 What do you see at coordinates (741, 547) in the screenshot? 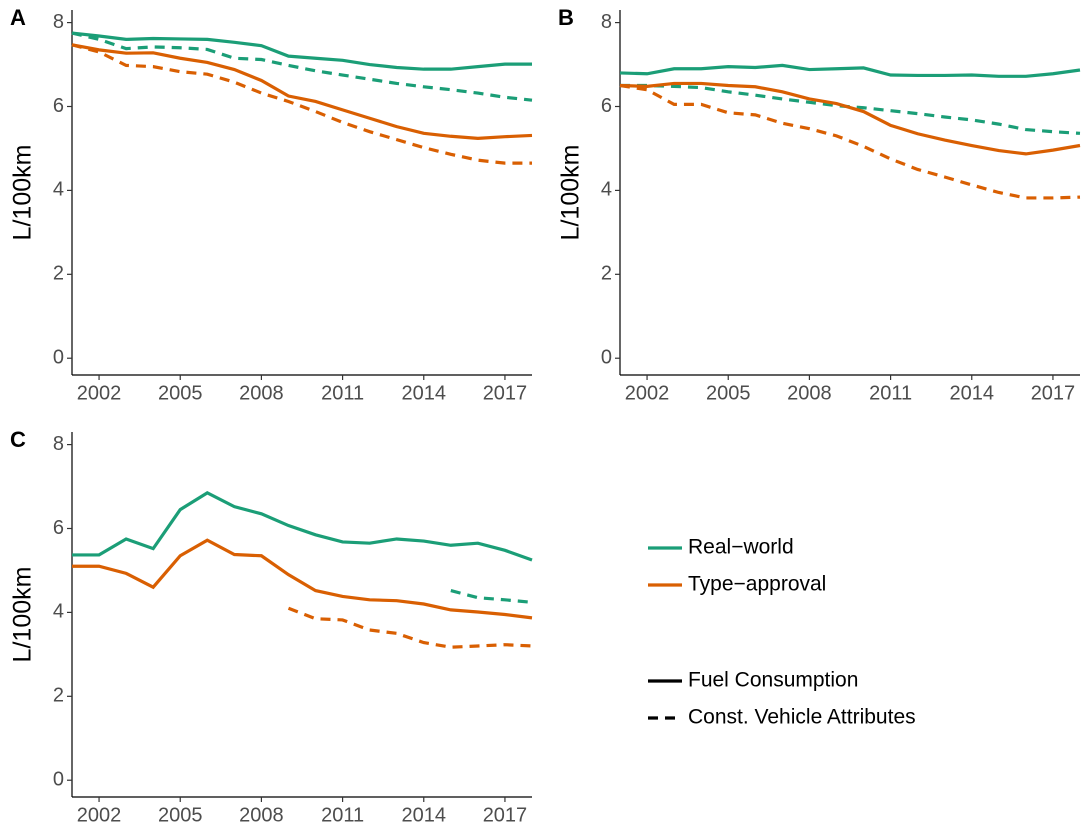
I see `legend-label: Real−world` at bounding box center [741, 547].